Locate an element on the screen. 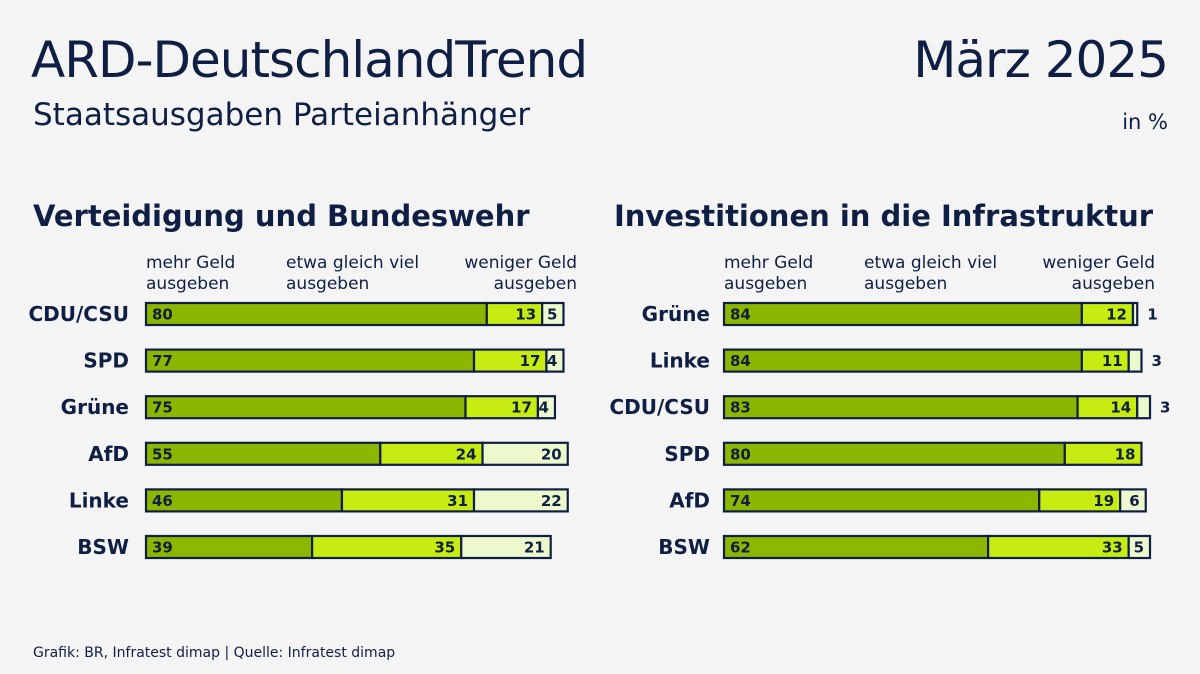  page-title: ARD-DeutschlandTrend is located at coordinates (309, 60).